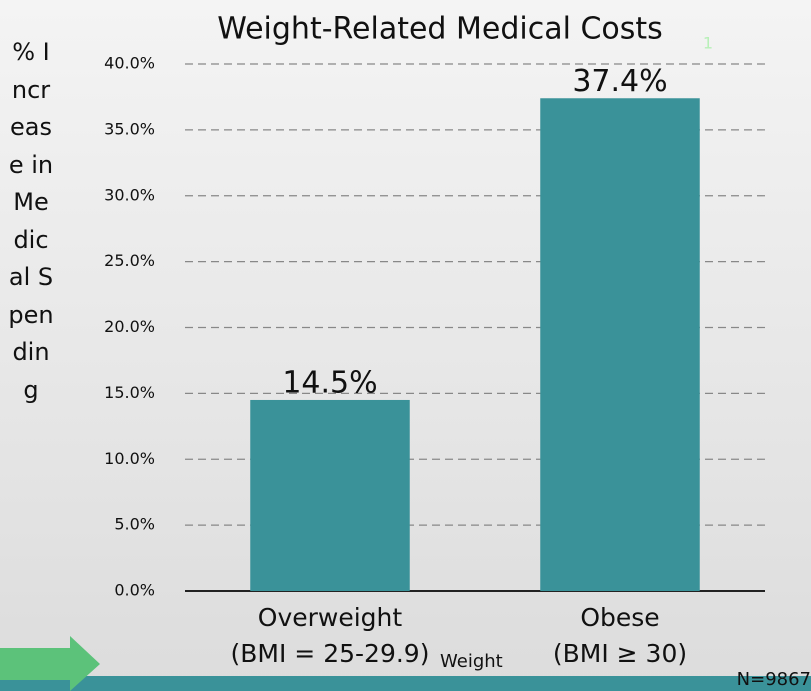 The width and height of the screenshot is (811, 691). I want to click on y-tick-label: 0.0%, so click(134, 590).